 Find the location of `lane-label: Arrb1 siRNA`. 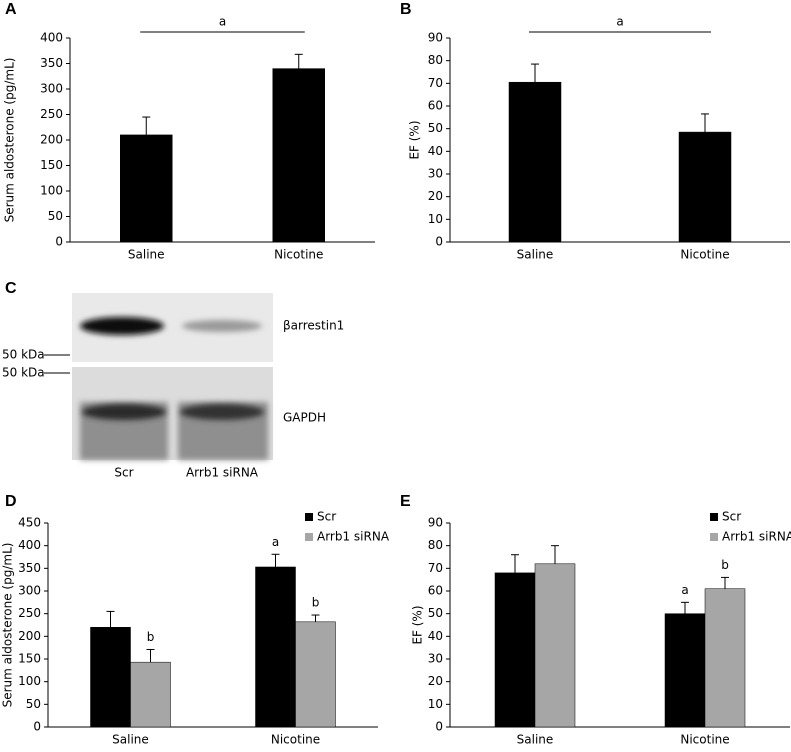

lane-label: Arrb1 siRNA is located at coordinates (222, 473).